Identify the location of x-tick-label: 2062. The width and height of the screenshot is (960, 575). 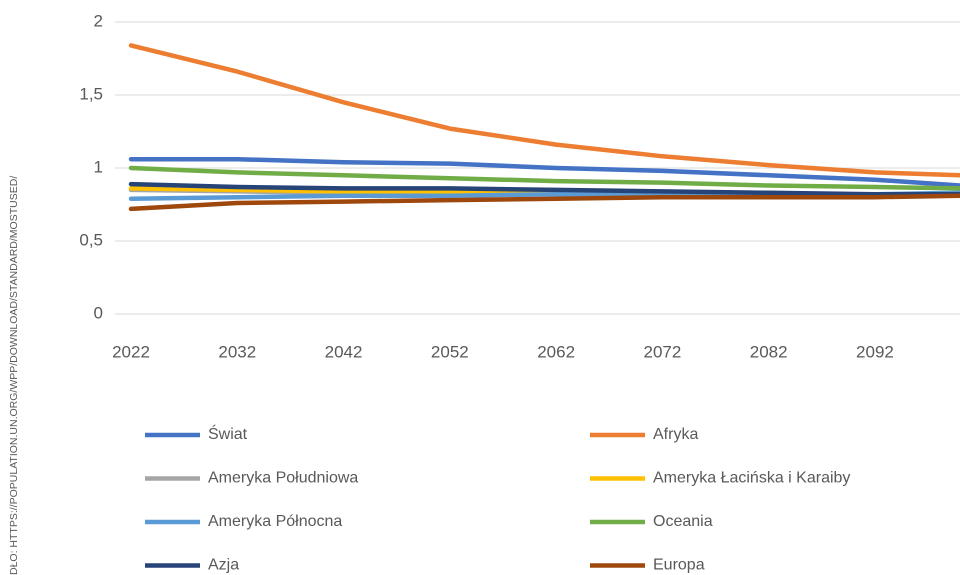
(556, 351).